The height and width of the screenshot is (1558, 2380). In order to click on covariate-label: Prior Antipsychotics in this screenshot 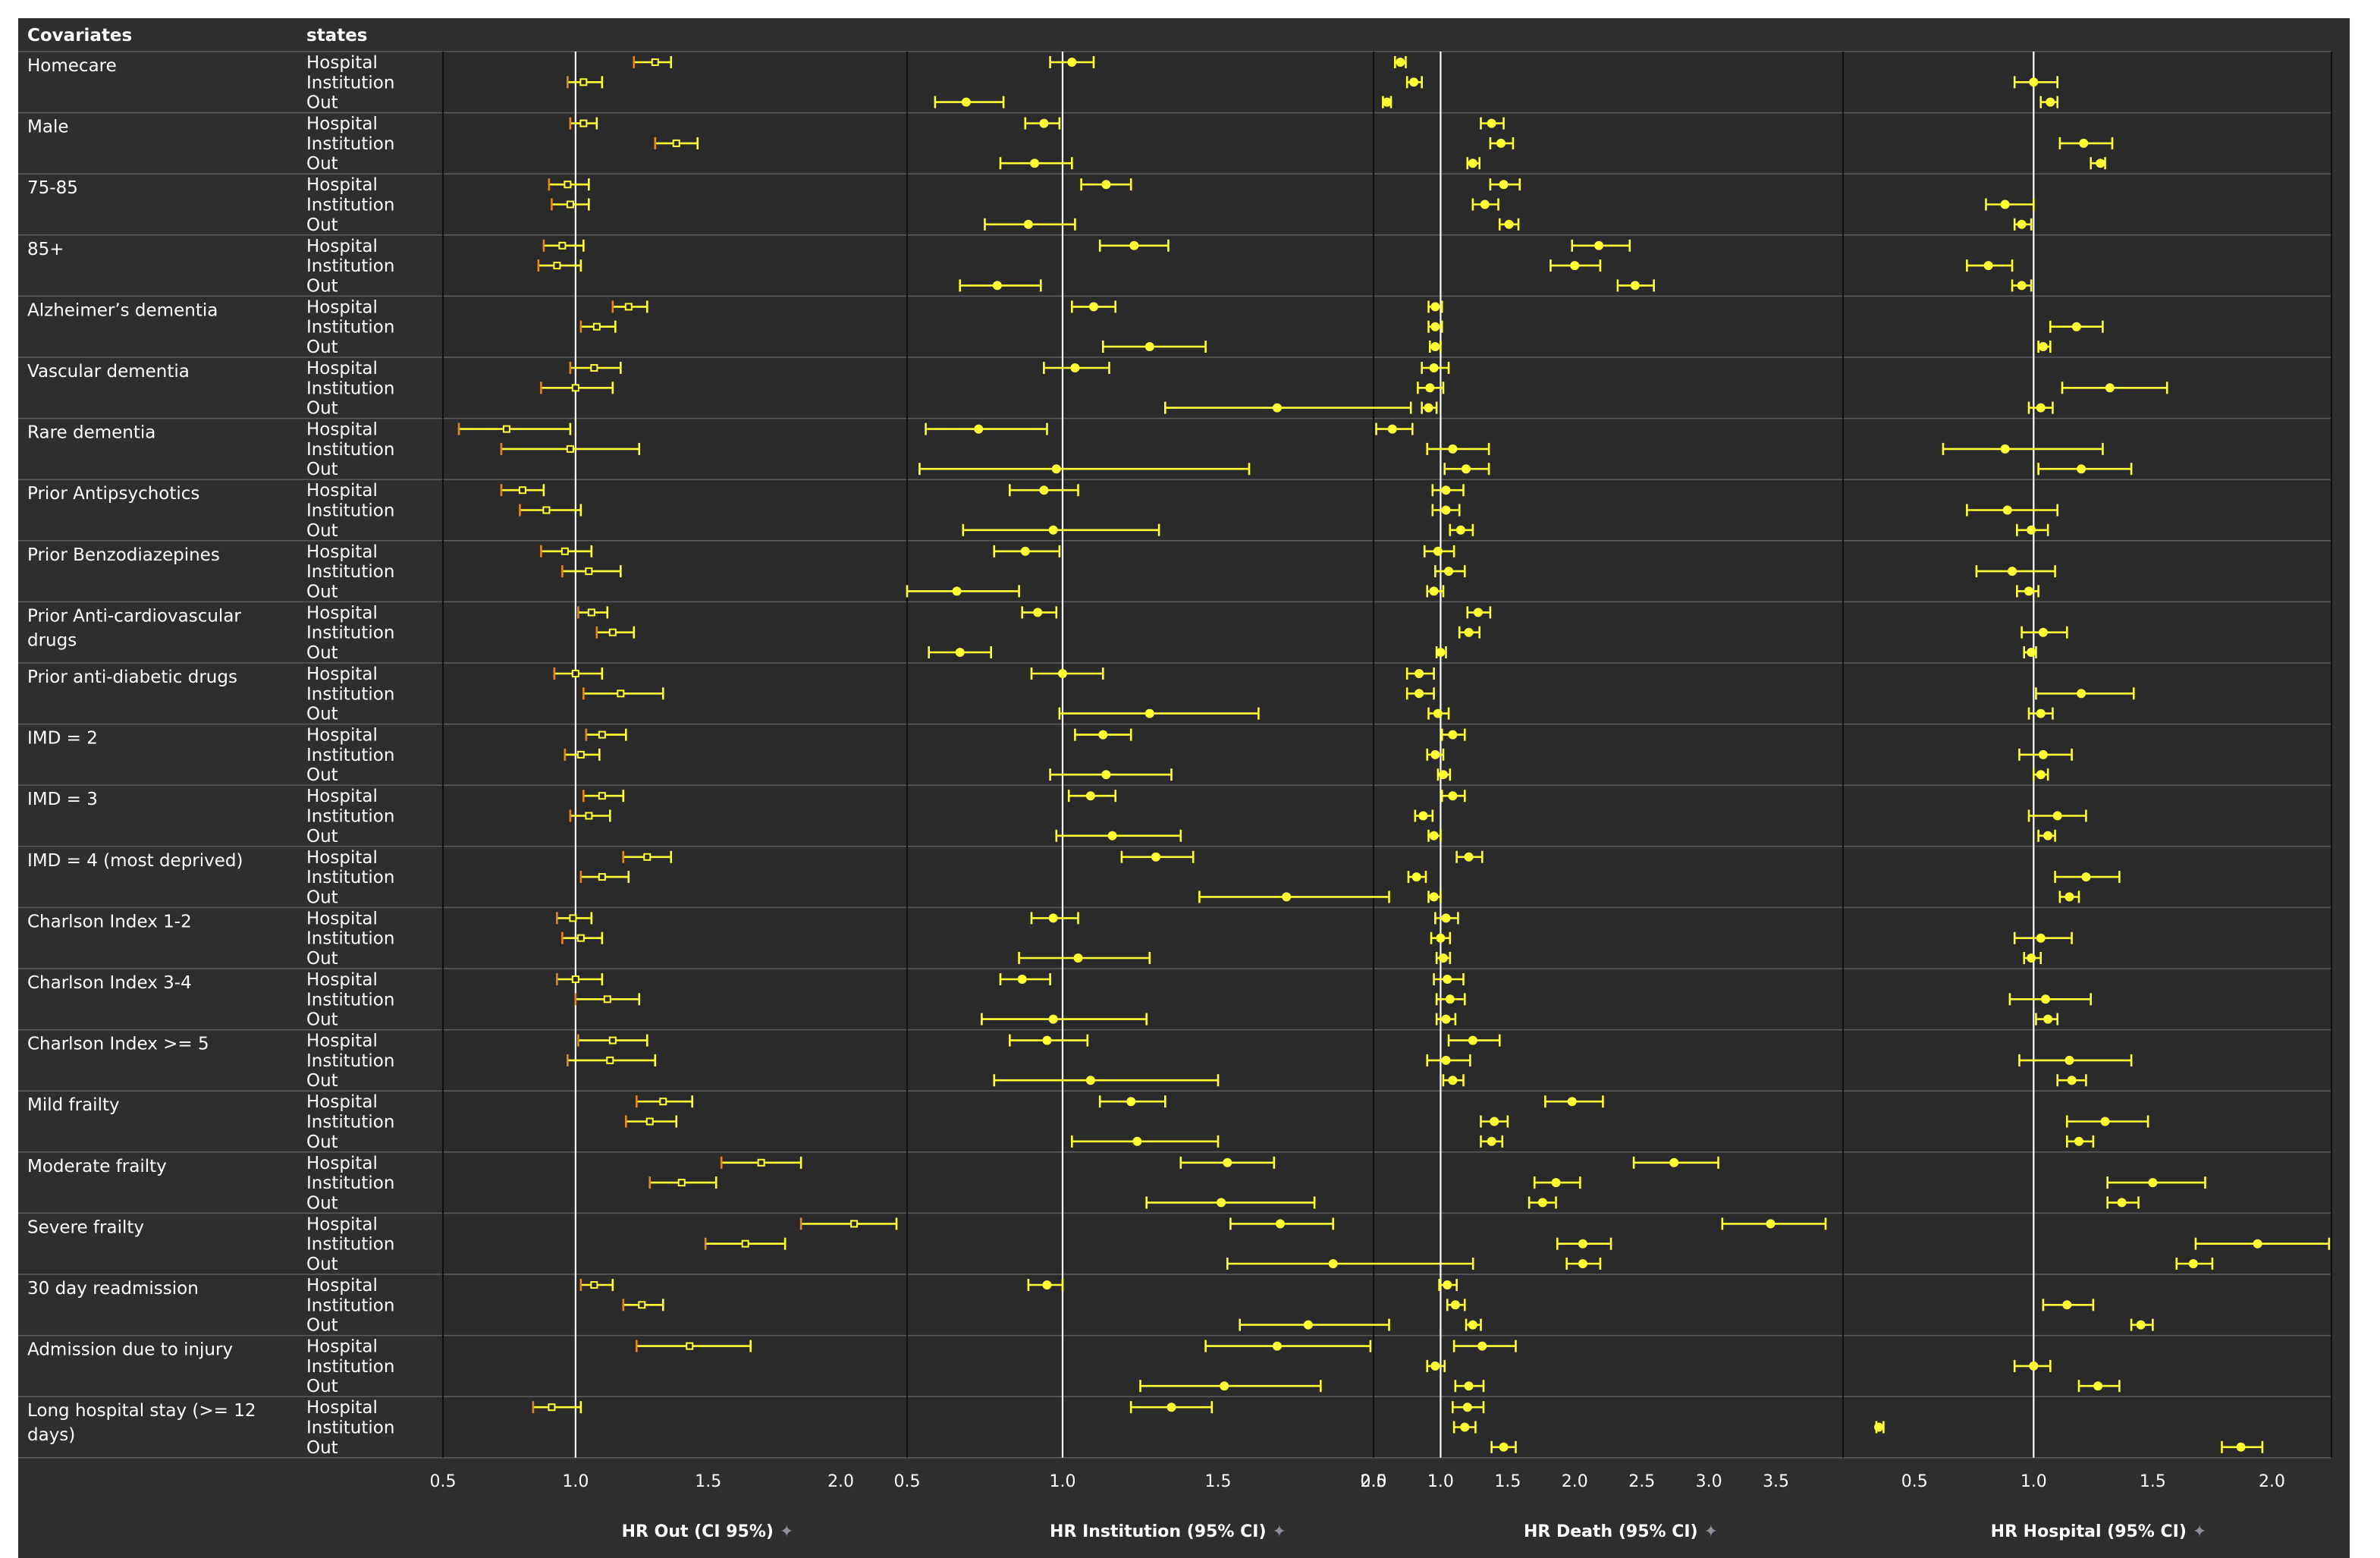, I will do `click(113, 494)`.